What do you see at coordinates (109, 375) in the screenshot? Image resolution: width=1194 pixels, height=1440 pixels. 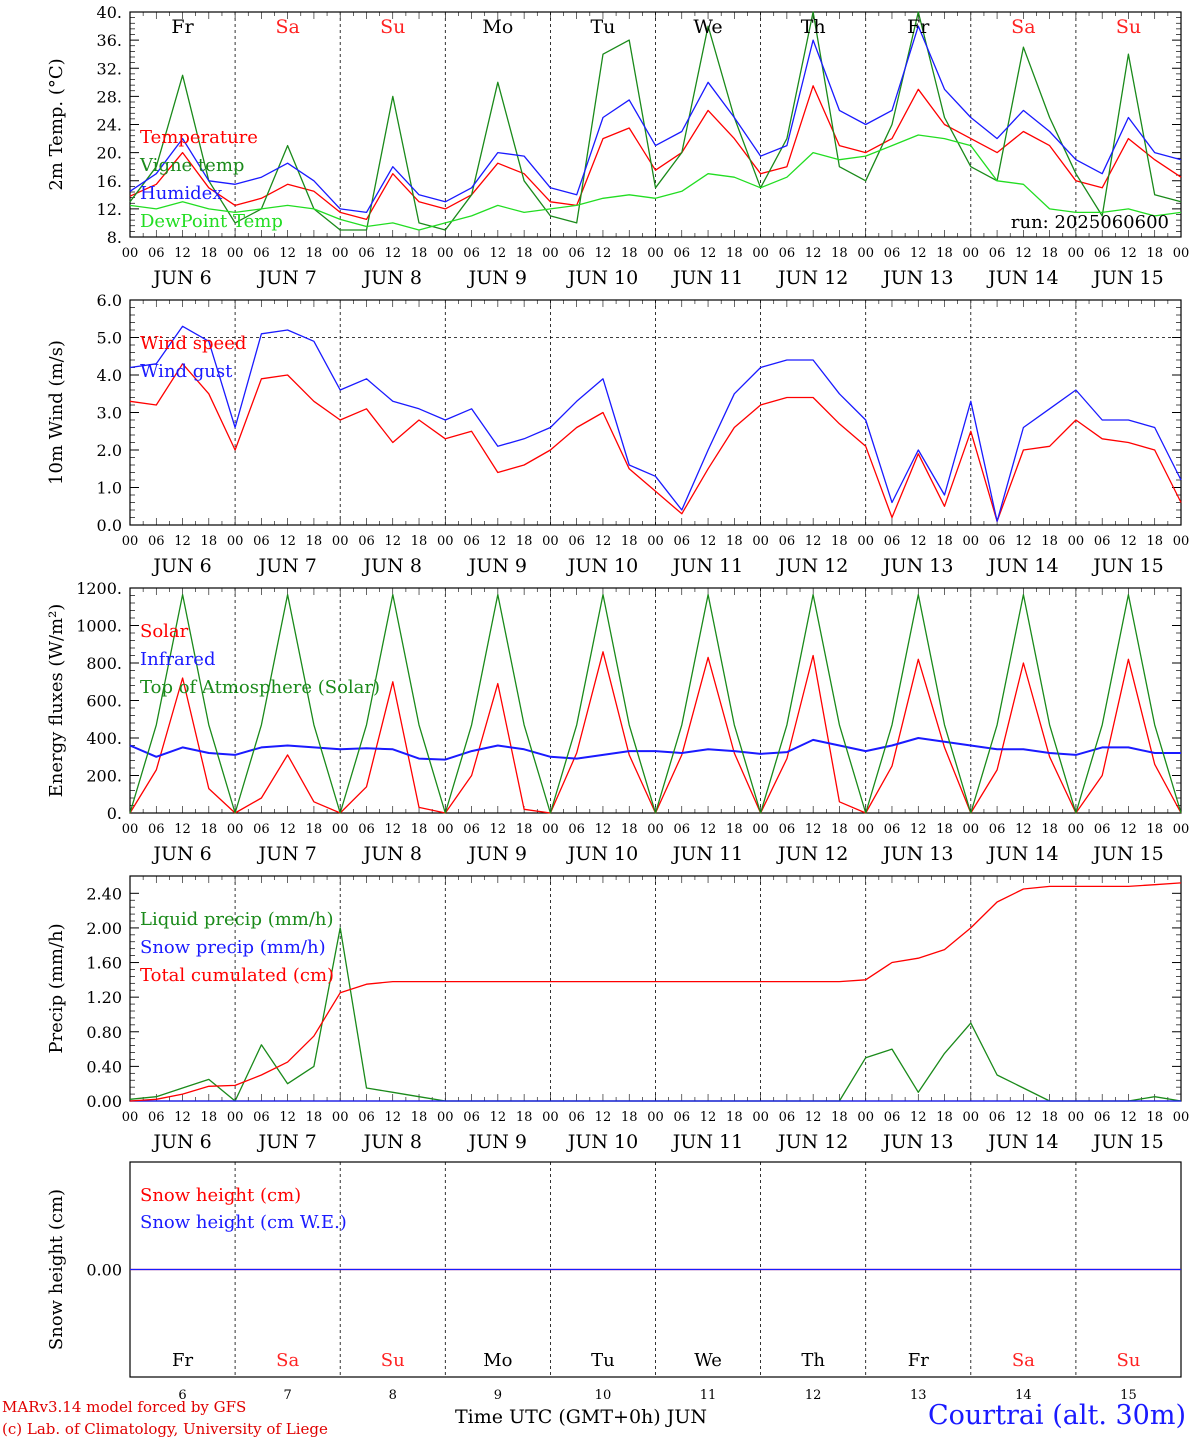 I see `y-tick-label: 4.0` at bounding box center [109, 375].